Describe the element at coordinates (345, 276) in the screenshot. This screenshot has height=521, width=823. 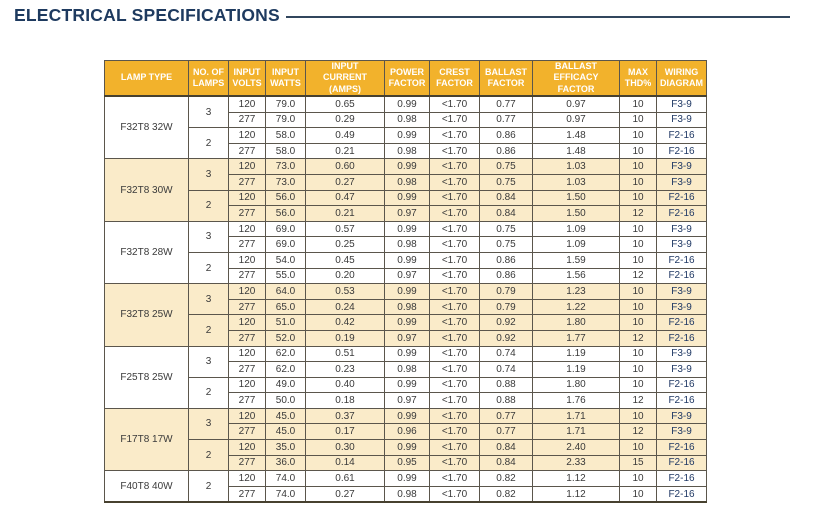
I see `cell-input-current-amps: 0.20` at that location.